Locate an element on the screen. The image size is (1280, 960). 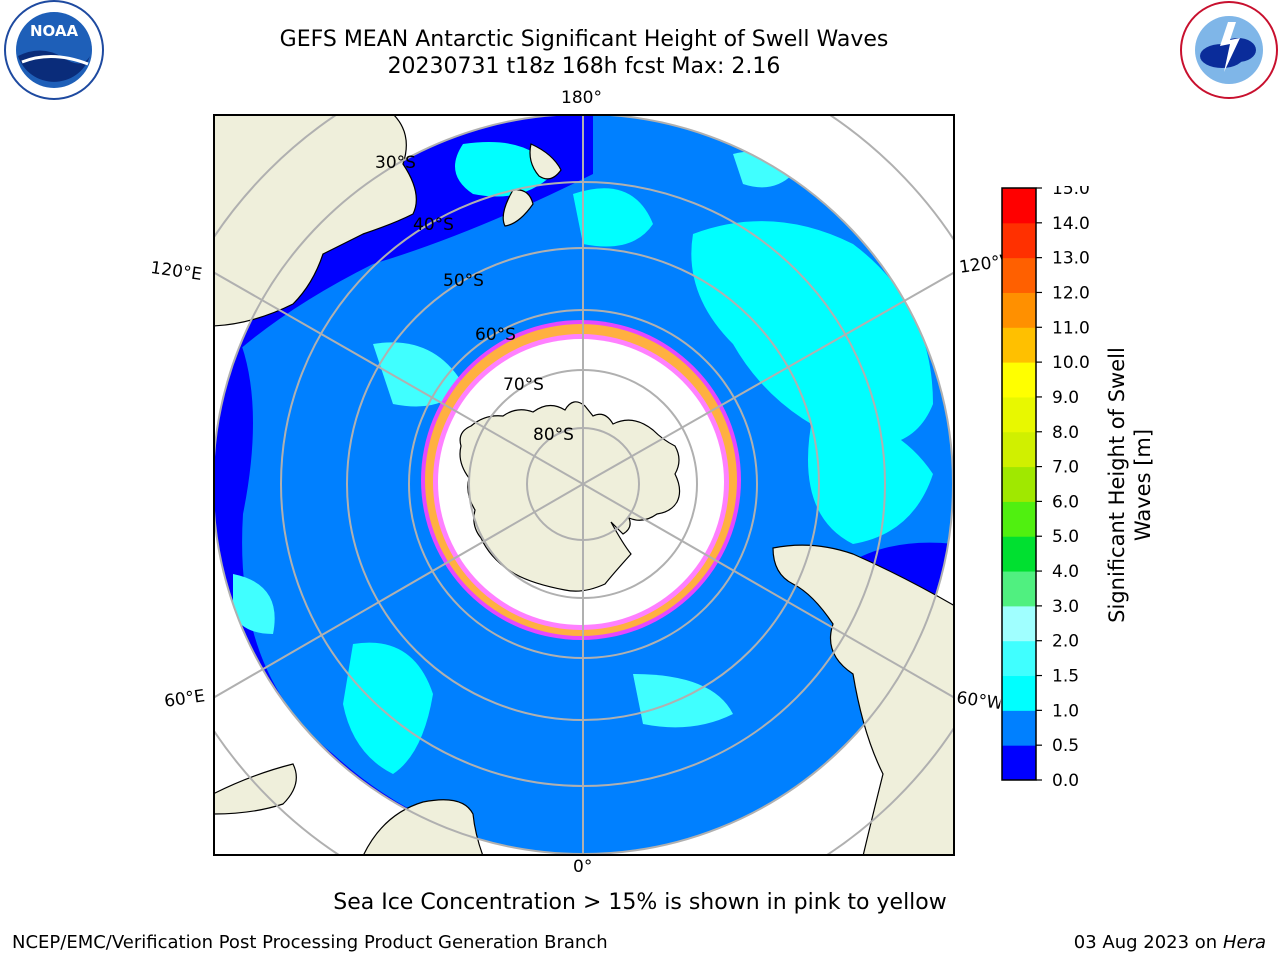
antarctica-landmass is located at coordinates (570, 496).